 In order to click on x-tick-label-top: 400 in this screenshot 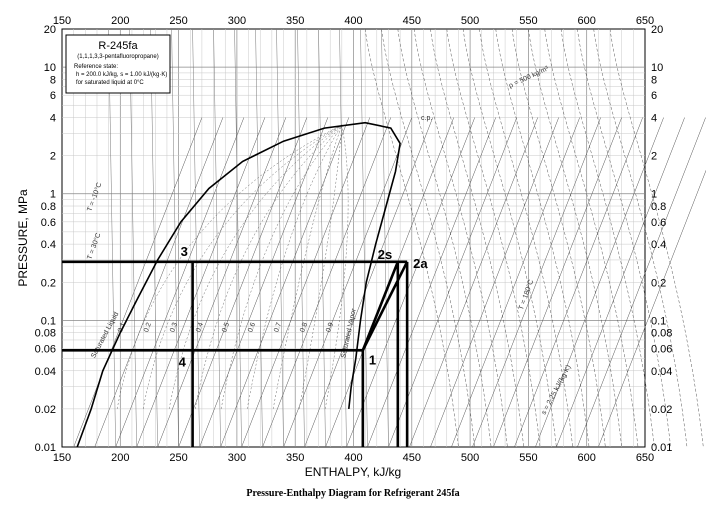, I will do `click(353, 21)`.